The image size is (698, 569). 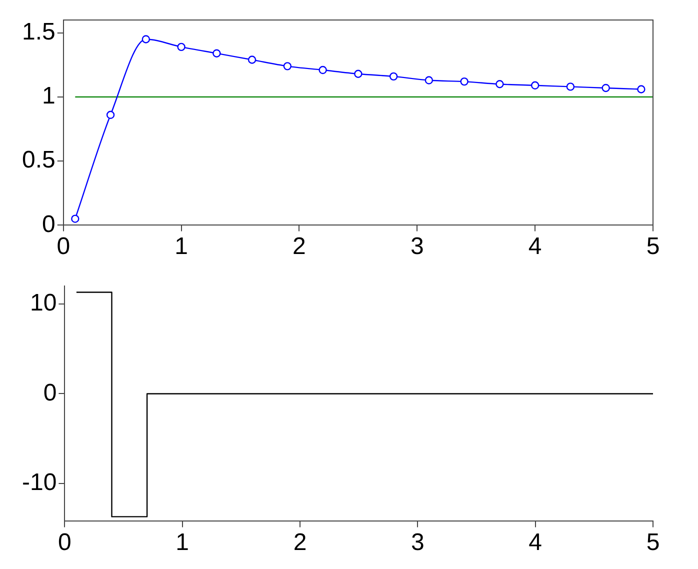 What do you see at coordinates (49, 96) in the screenshot?
I see `y-tick-label: 1` at bounding box center [49, 96].